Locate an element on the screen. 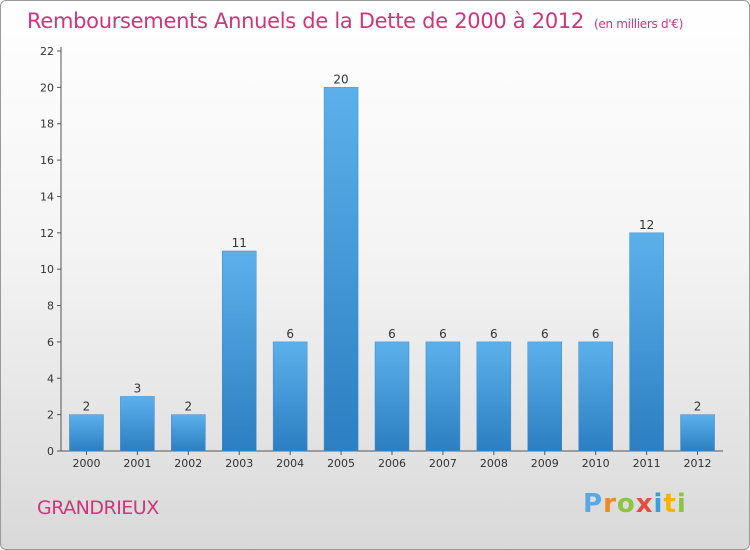 The image size is (750, 550). bar-value-label: 12 is located at coordinates (646, 225).